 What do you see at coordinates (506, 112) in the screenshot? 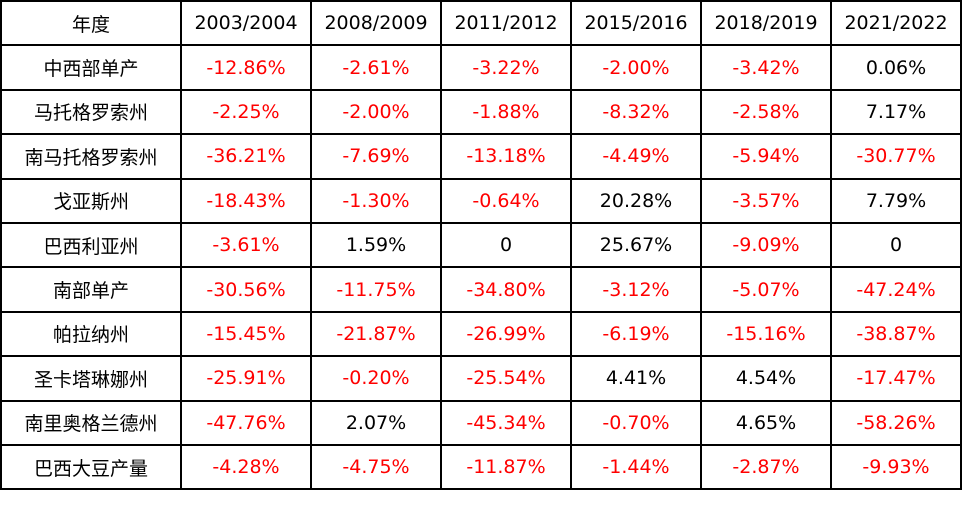
I see `table-cell: -1.88%` at bounding box center [506, 112].